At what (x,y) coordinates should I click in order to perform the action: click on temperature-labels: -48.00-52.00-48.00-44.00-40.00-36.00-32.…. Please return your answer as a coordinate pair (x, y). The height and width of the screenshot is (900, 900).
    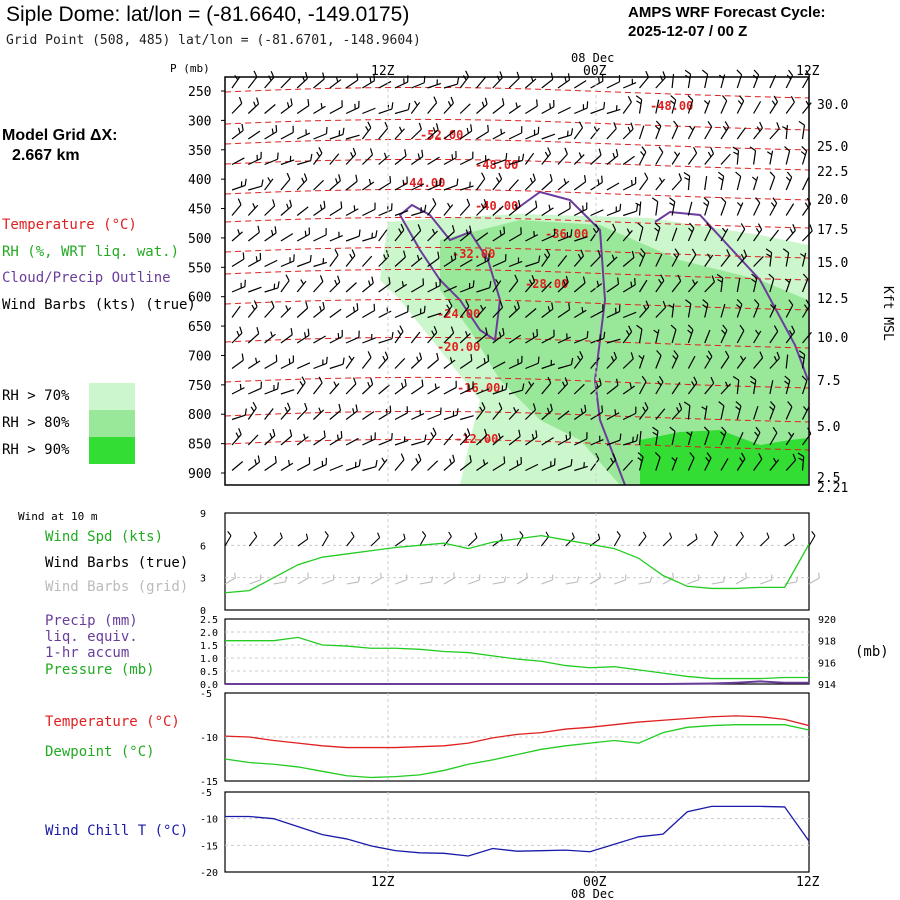
    Looking at the image, I should click on (547, 272).